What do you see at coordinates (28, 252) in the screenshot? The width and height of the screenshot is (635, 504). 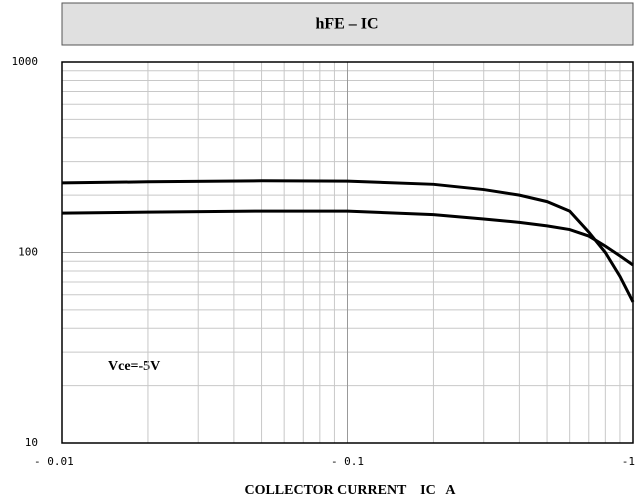 I see `y-tick-label: 100` at bounding box center [28, 252].